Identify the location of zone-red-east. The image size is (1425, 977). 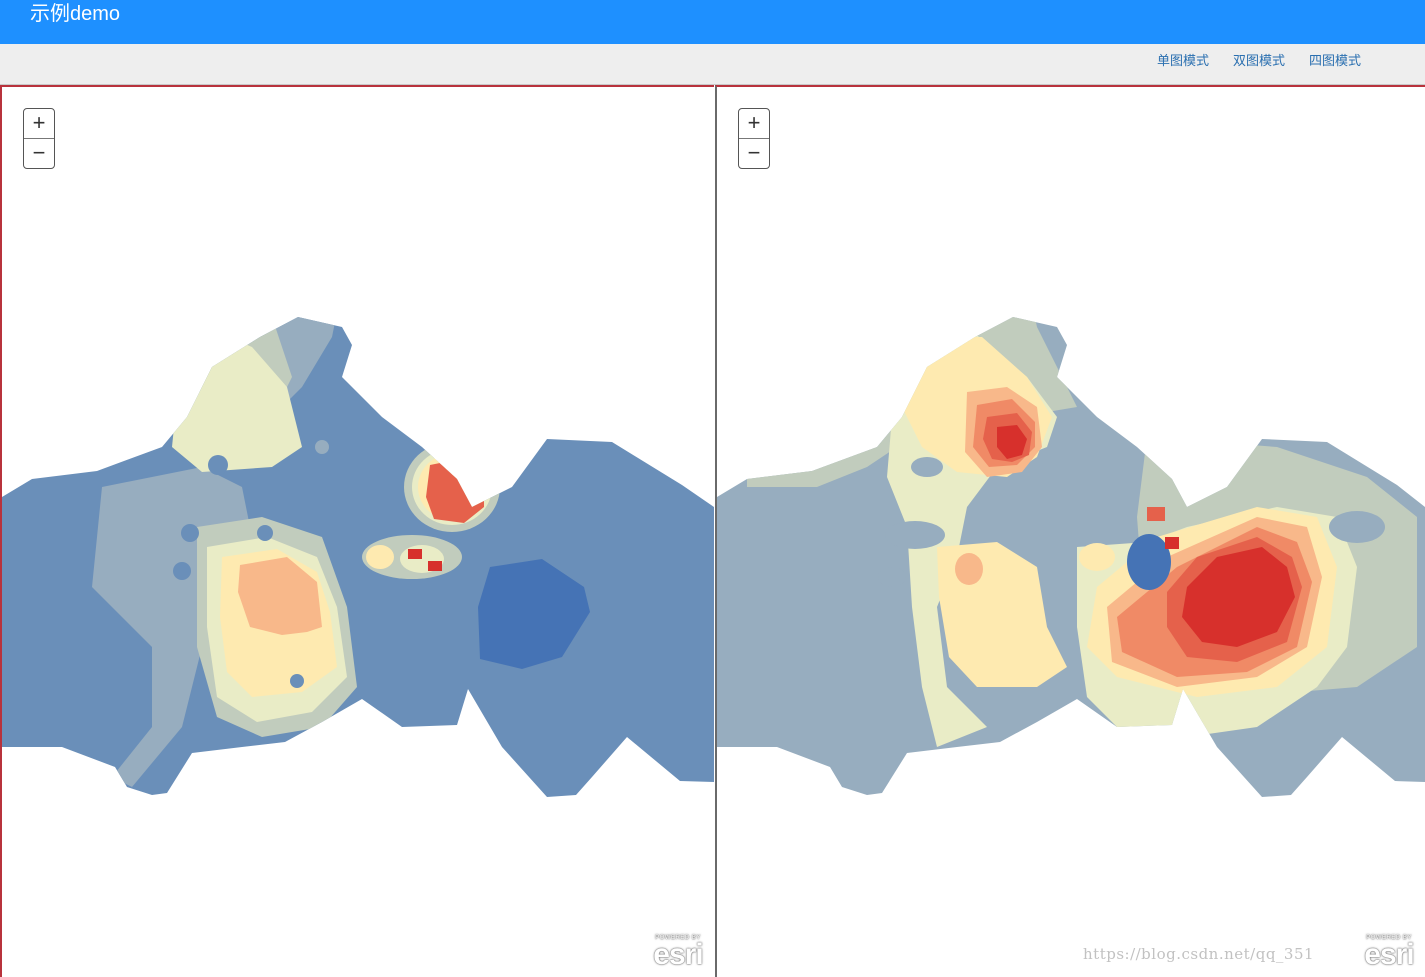
(1238, 597).